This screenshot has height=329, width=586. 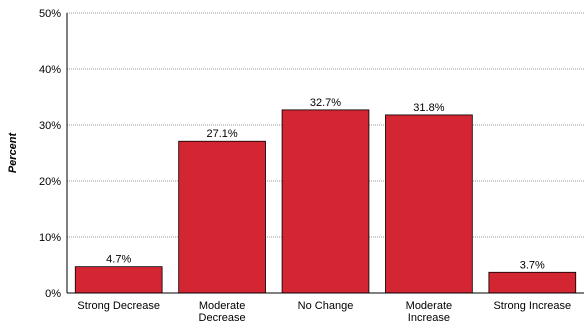 What do you see at coordinates (222, 318) in the screenshot?
I see `x-tick-label-line: Decrease` at bounding box center [222, 318].